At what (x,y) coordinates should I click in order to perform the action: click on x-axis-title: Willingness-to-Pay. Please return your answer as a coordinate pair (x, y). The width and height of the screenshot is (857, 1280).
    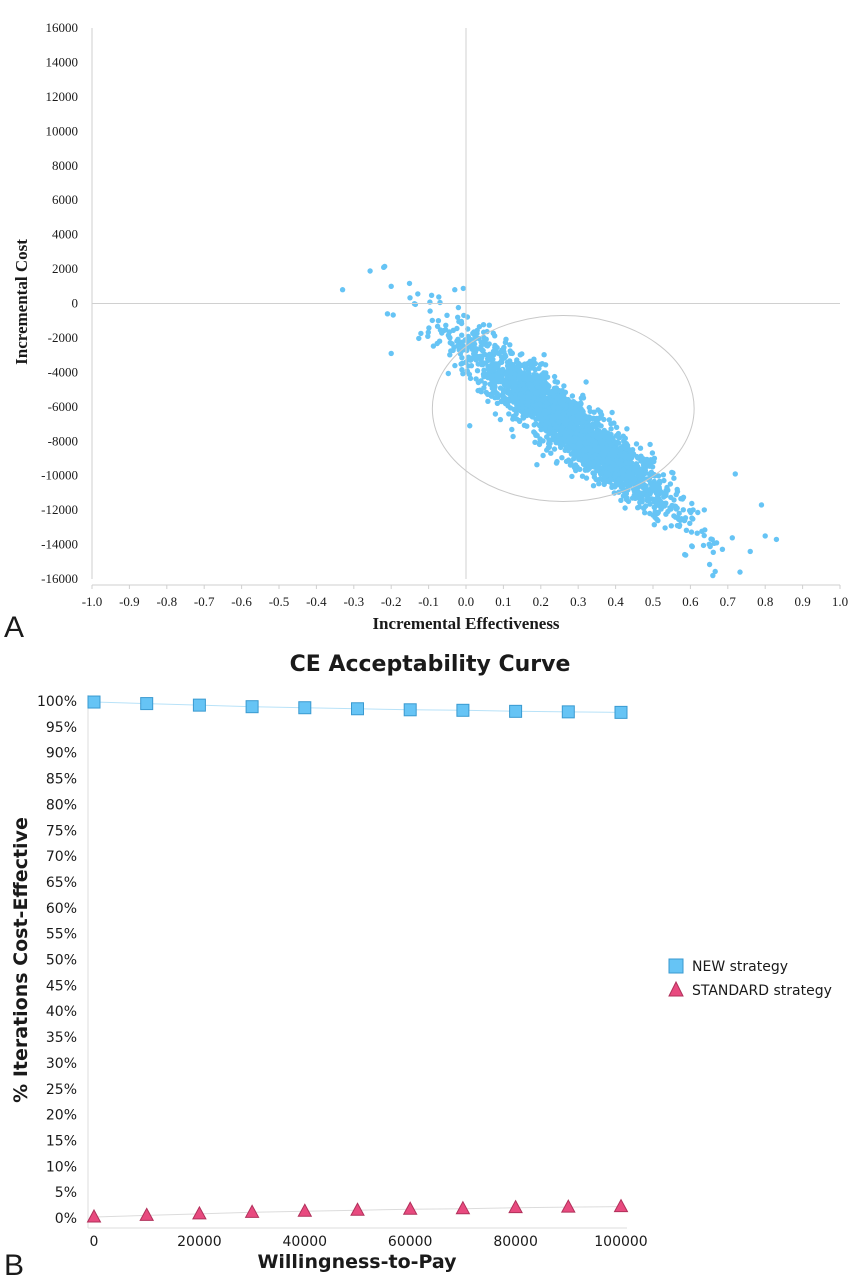
    Looking at the image, I should click on (357, 1262).